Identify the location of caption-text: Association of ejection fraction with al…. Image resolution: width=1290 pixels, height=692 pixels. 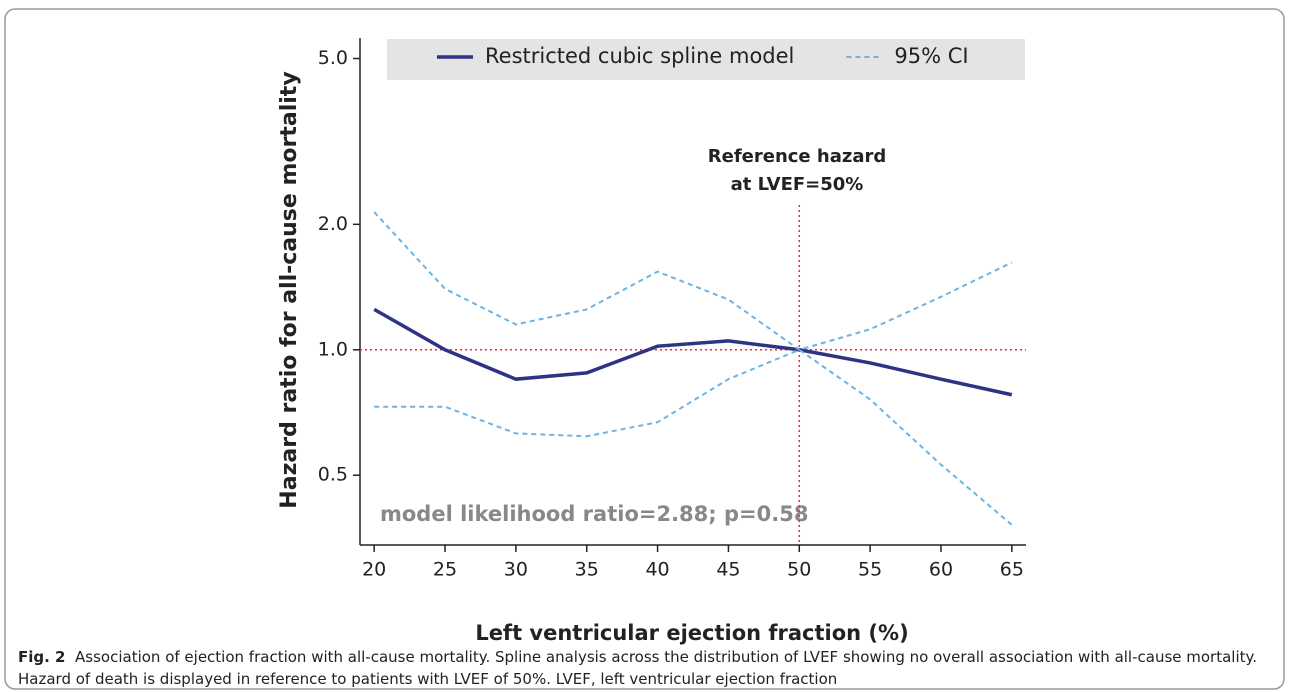
(638, 668).